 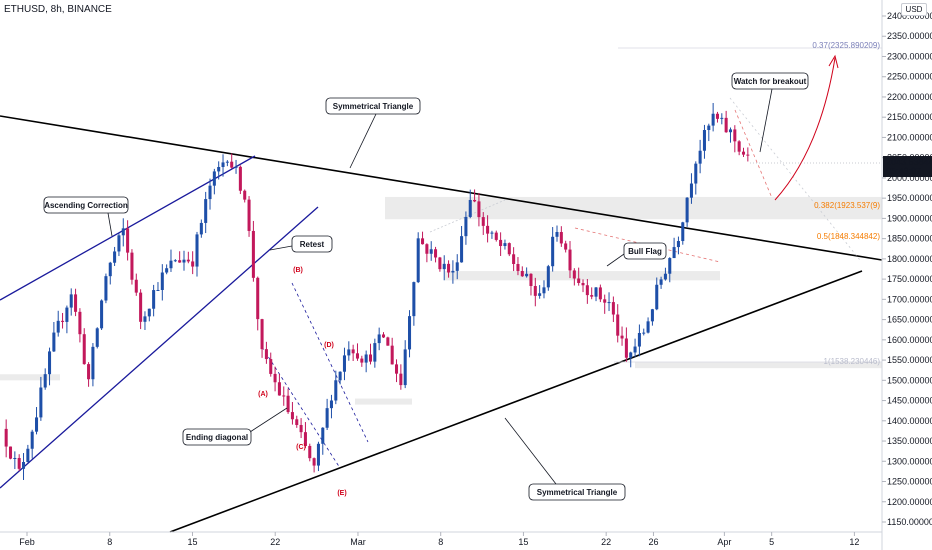 What do you see at coordinates (805, 129) in the screenshot?
I see `breakout-arrow` at bounding box center [805, 129].